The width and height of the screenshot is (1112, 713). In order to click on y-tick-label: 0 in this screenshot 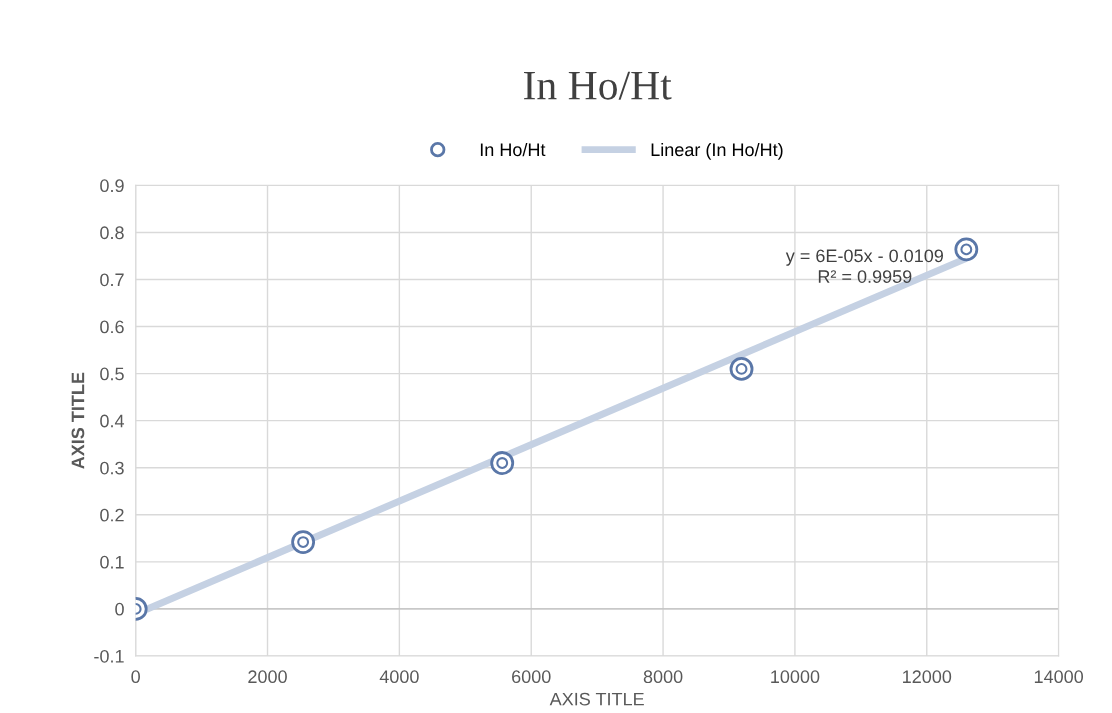, I will do `click(119, 609)`.